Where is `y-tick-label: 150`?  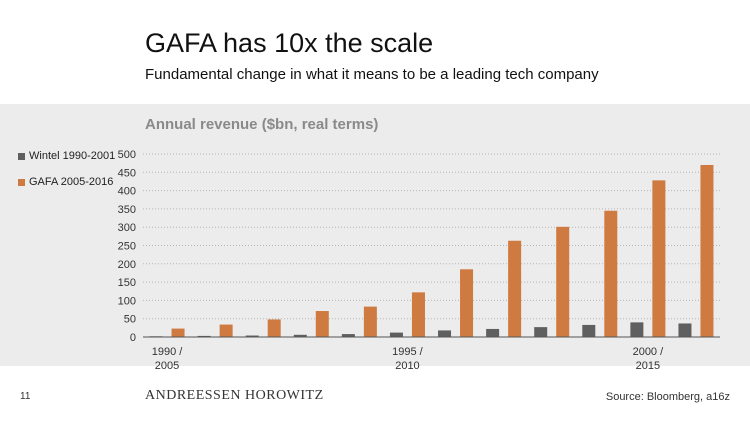
y-tick-label: 150 is located at coordinates (127, 283).